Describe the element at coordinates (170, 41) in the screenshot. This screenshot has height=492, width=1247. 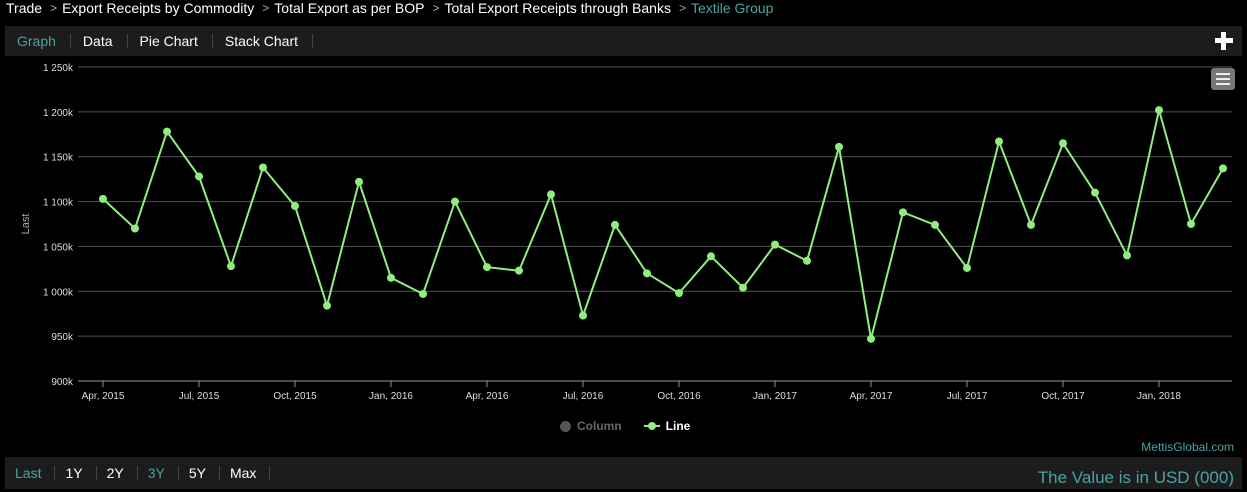
I see `tab-pie-chart: Pie Chart` at that location.